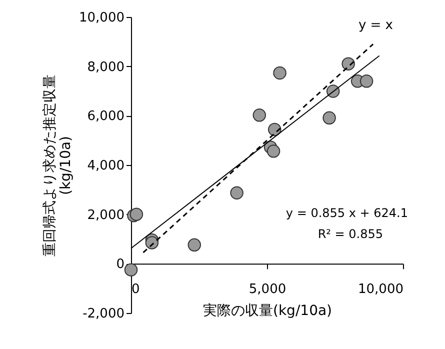 The height and width of the screenshot is (349, 445). Describe the element at coordinates (350, 234) in the screenshot. I see `annotation: R² = 0.855` at that location.